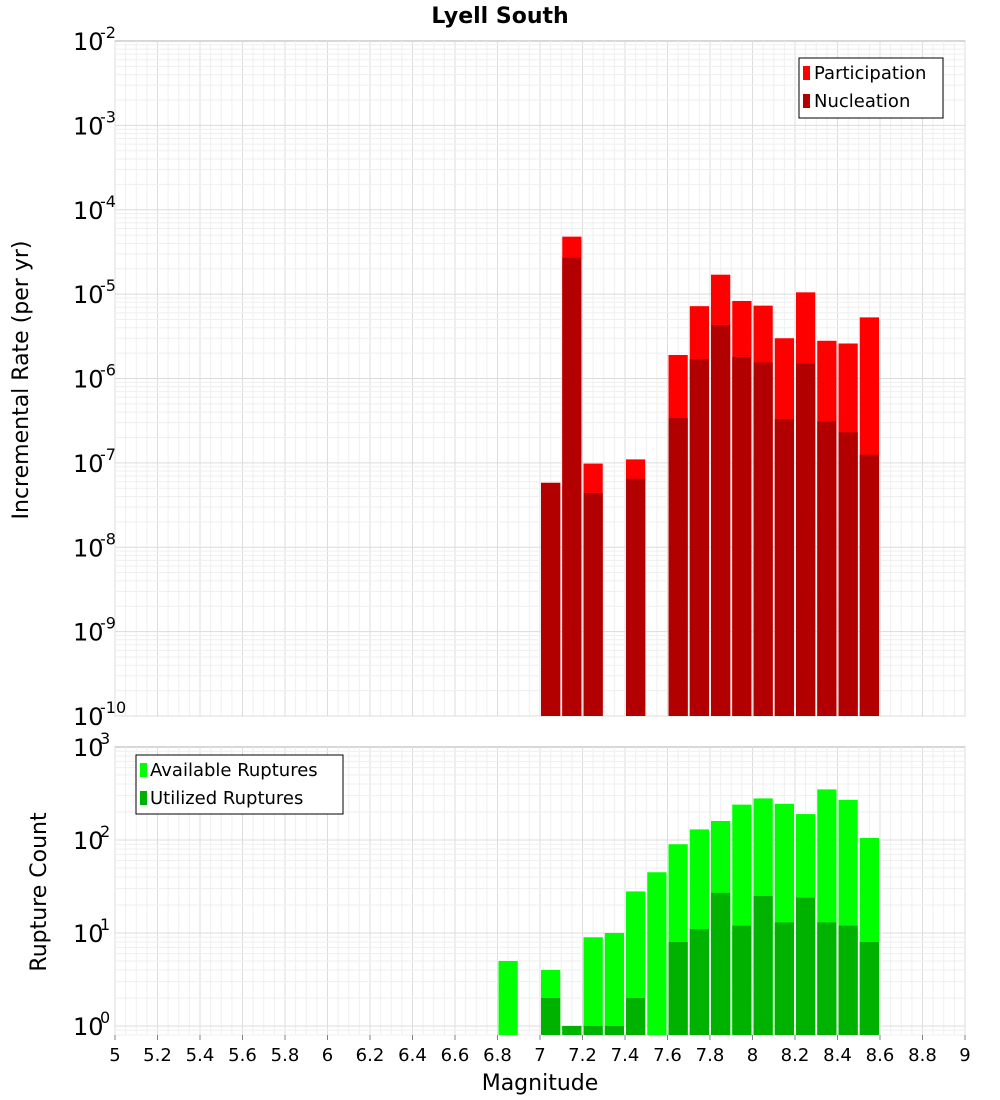 The image size is (1000, 1100). I want to click on y-tick-exponent: 0, so click(105, 1017).